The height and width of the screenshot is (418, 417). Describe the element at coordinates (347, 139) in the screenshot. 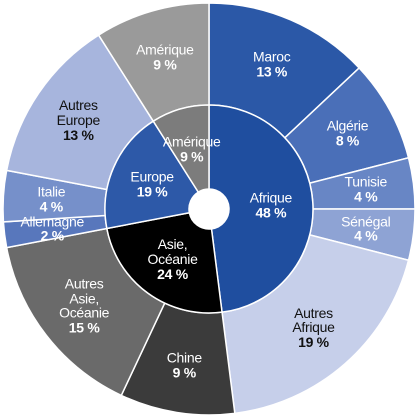

I see `value-label: 8 %` at that location.